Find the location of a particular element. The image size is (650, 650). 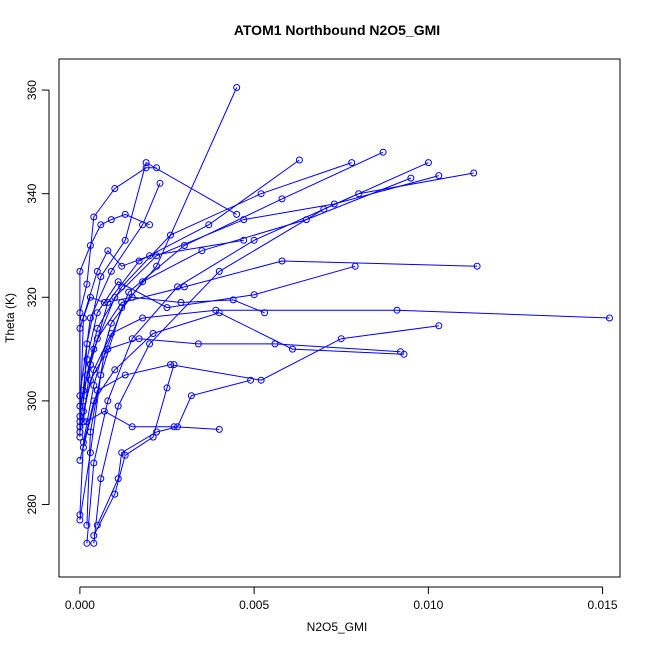

x-tick-label: 0.000 is located at coordinates (80, 605).